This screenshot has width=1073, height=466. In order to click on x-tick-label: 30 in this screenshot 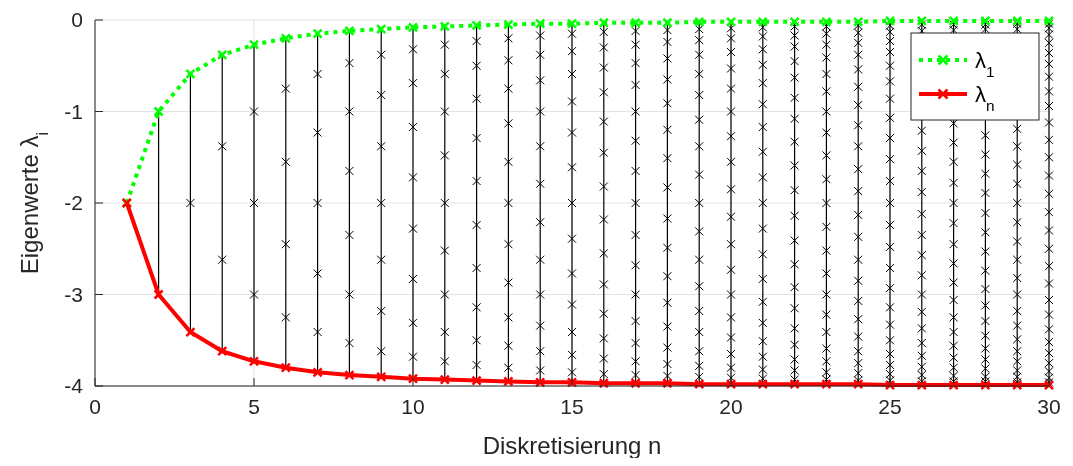, I will do `click(1049, 406)`.